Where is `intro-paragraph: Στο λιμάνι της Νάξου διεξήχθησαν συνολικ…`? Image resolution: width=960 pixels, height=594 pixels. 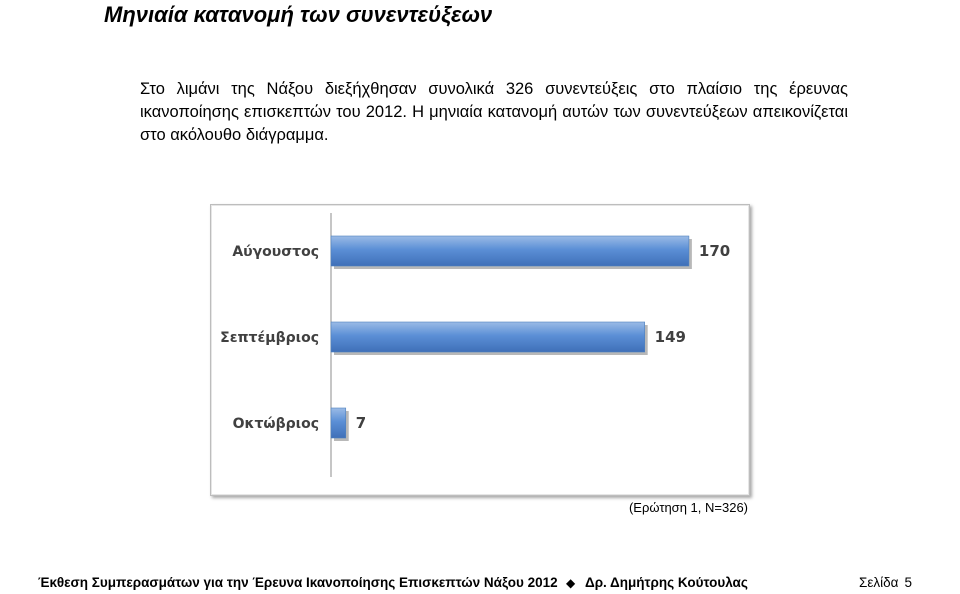
intro-paragraph: Στο λιμάνι της Νάξου διεξήχθησαν συνολικ… is located at coordinates (494, 112).